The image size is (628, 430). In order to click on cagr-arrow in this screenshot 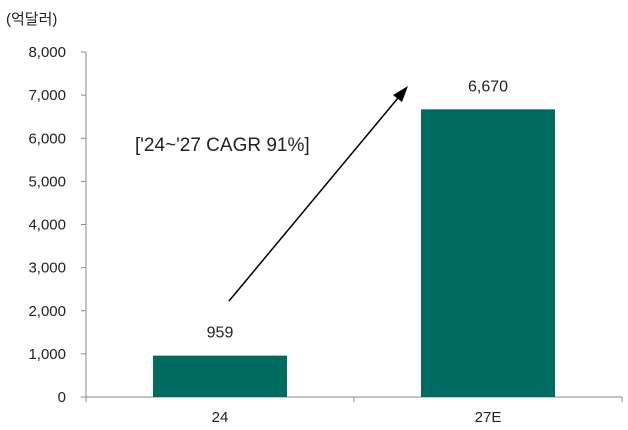, I will do `click(318, 194)`.